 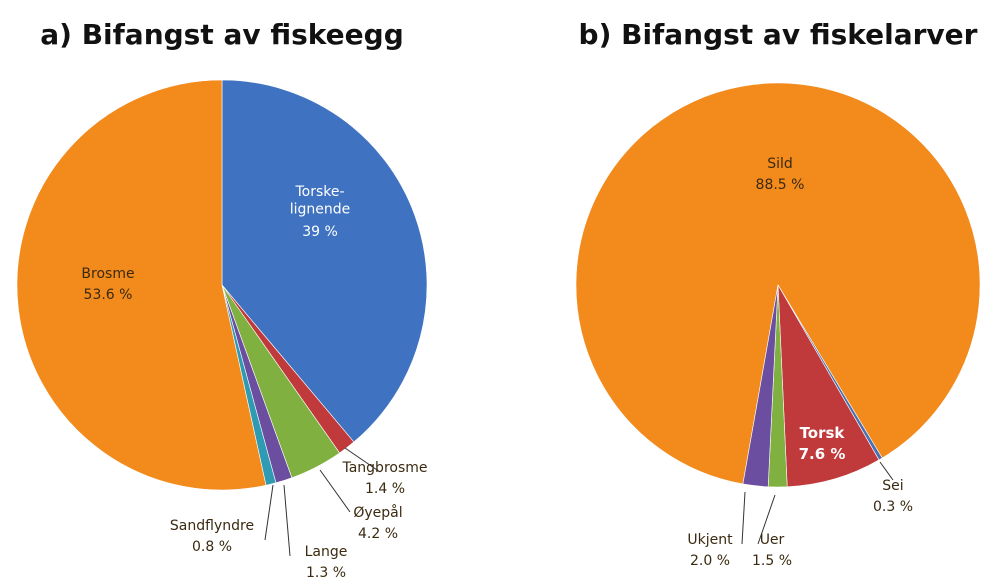 What do you see at coordinates (780, 164) in the screenshot?
I see `slice-label: Sild` at bounding box center [780, 164].